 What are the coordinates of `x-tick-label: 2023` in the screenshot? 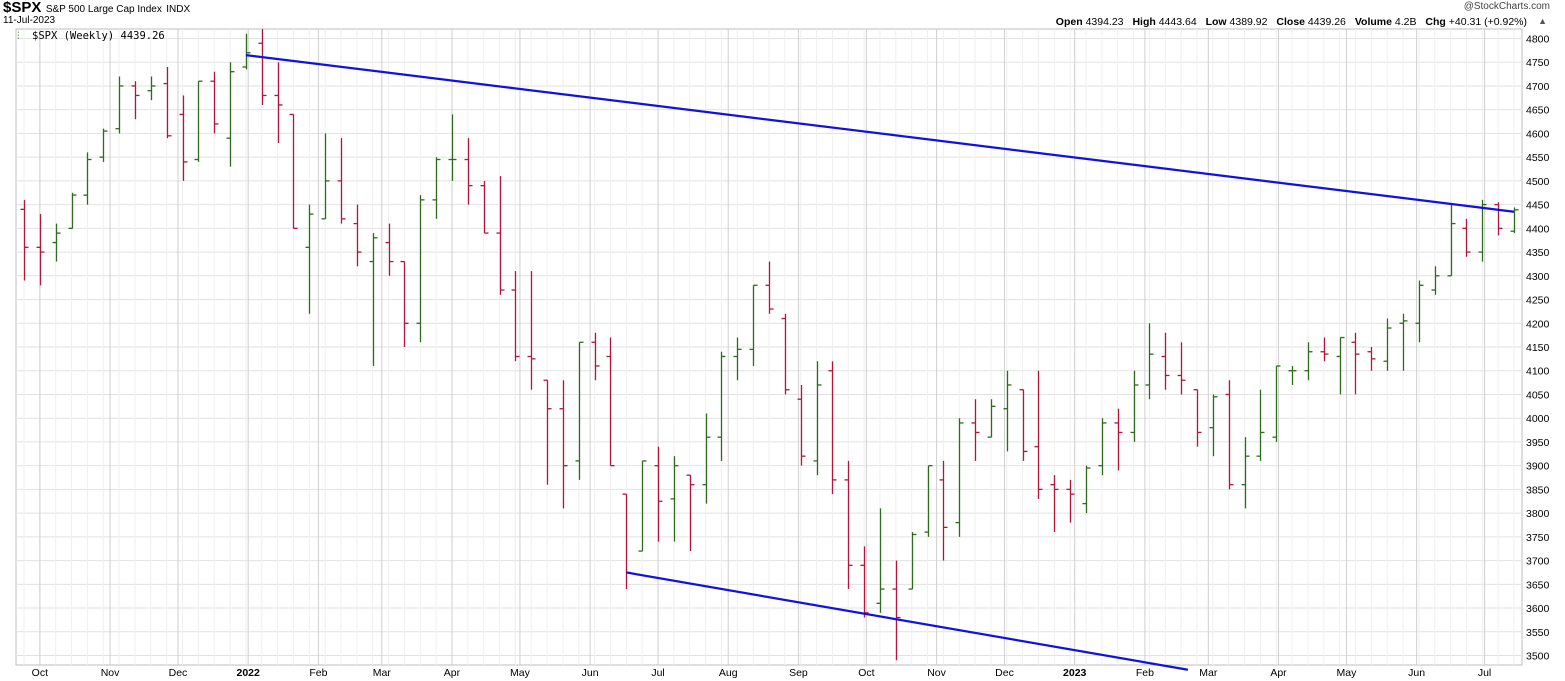 It's located at (1075, 673).